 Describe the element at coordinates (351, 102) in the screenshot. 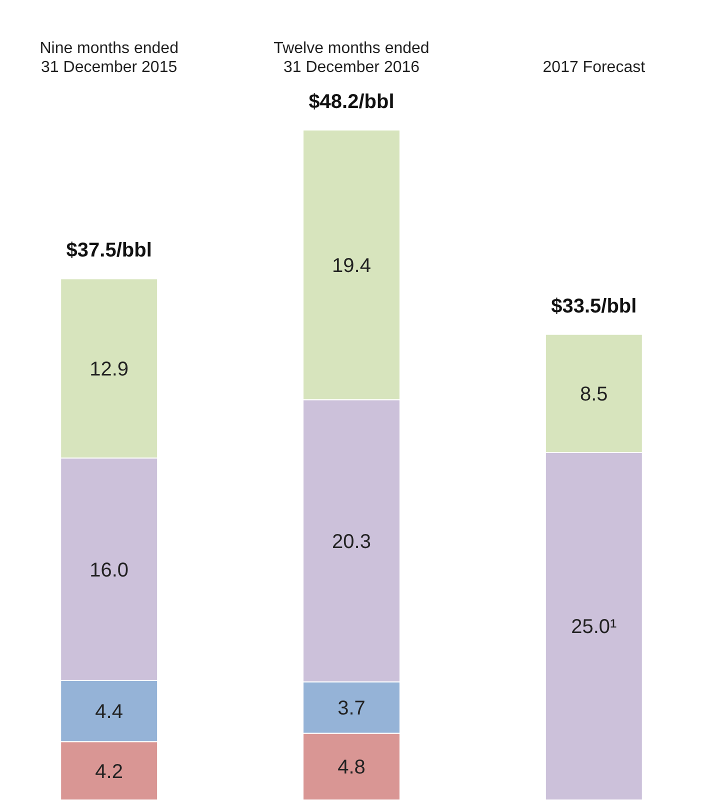

I see `total-label: $48.2/bbl` at that location.